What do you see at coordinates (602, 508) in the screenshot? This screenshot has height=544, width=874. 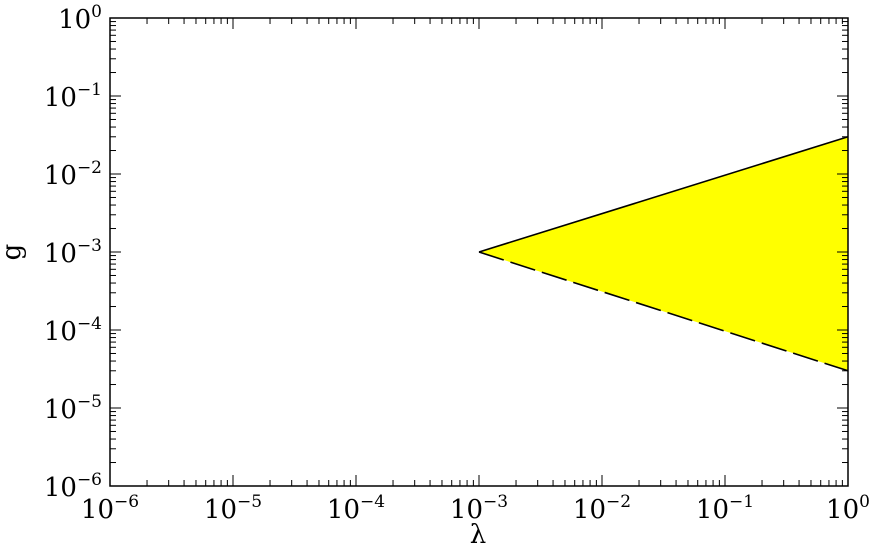 I see `x-tick-label: 10⁻²` at bounding box center [602, 508].